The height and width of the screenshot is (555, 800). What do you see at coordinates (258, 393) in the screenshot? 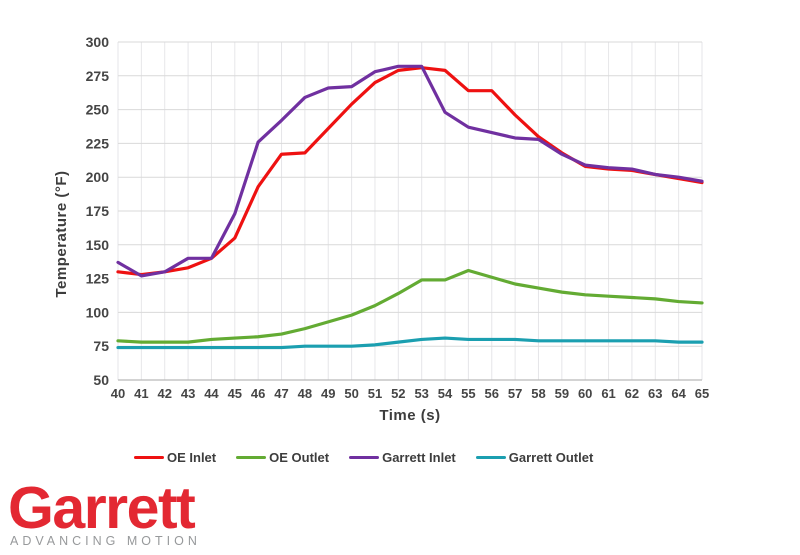
I see `x-tick-label: 46` at bounding box center [258, 393].